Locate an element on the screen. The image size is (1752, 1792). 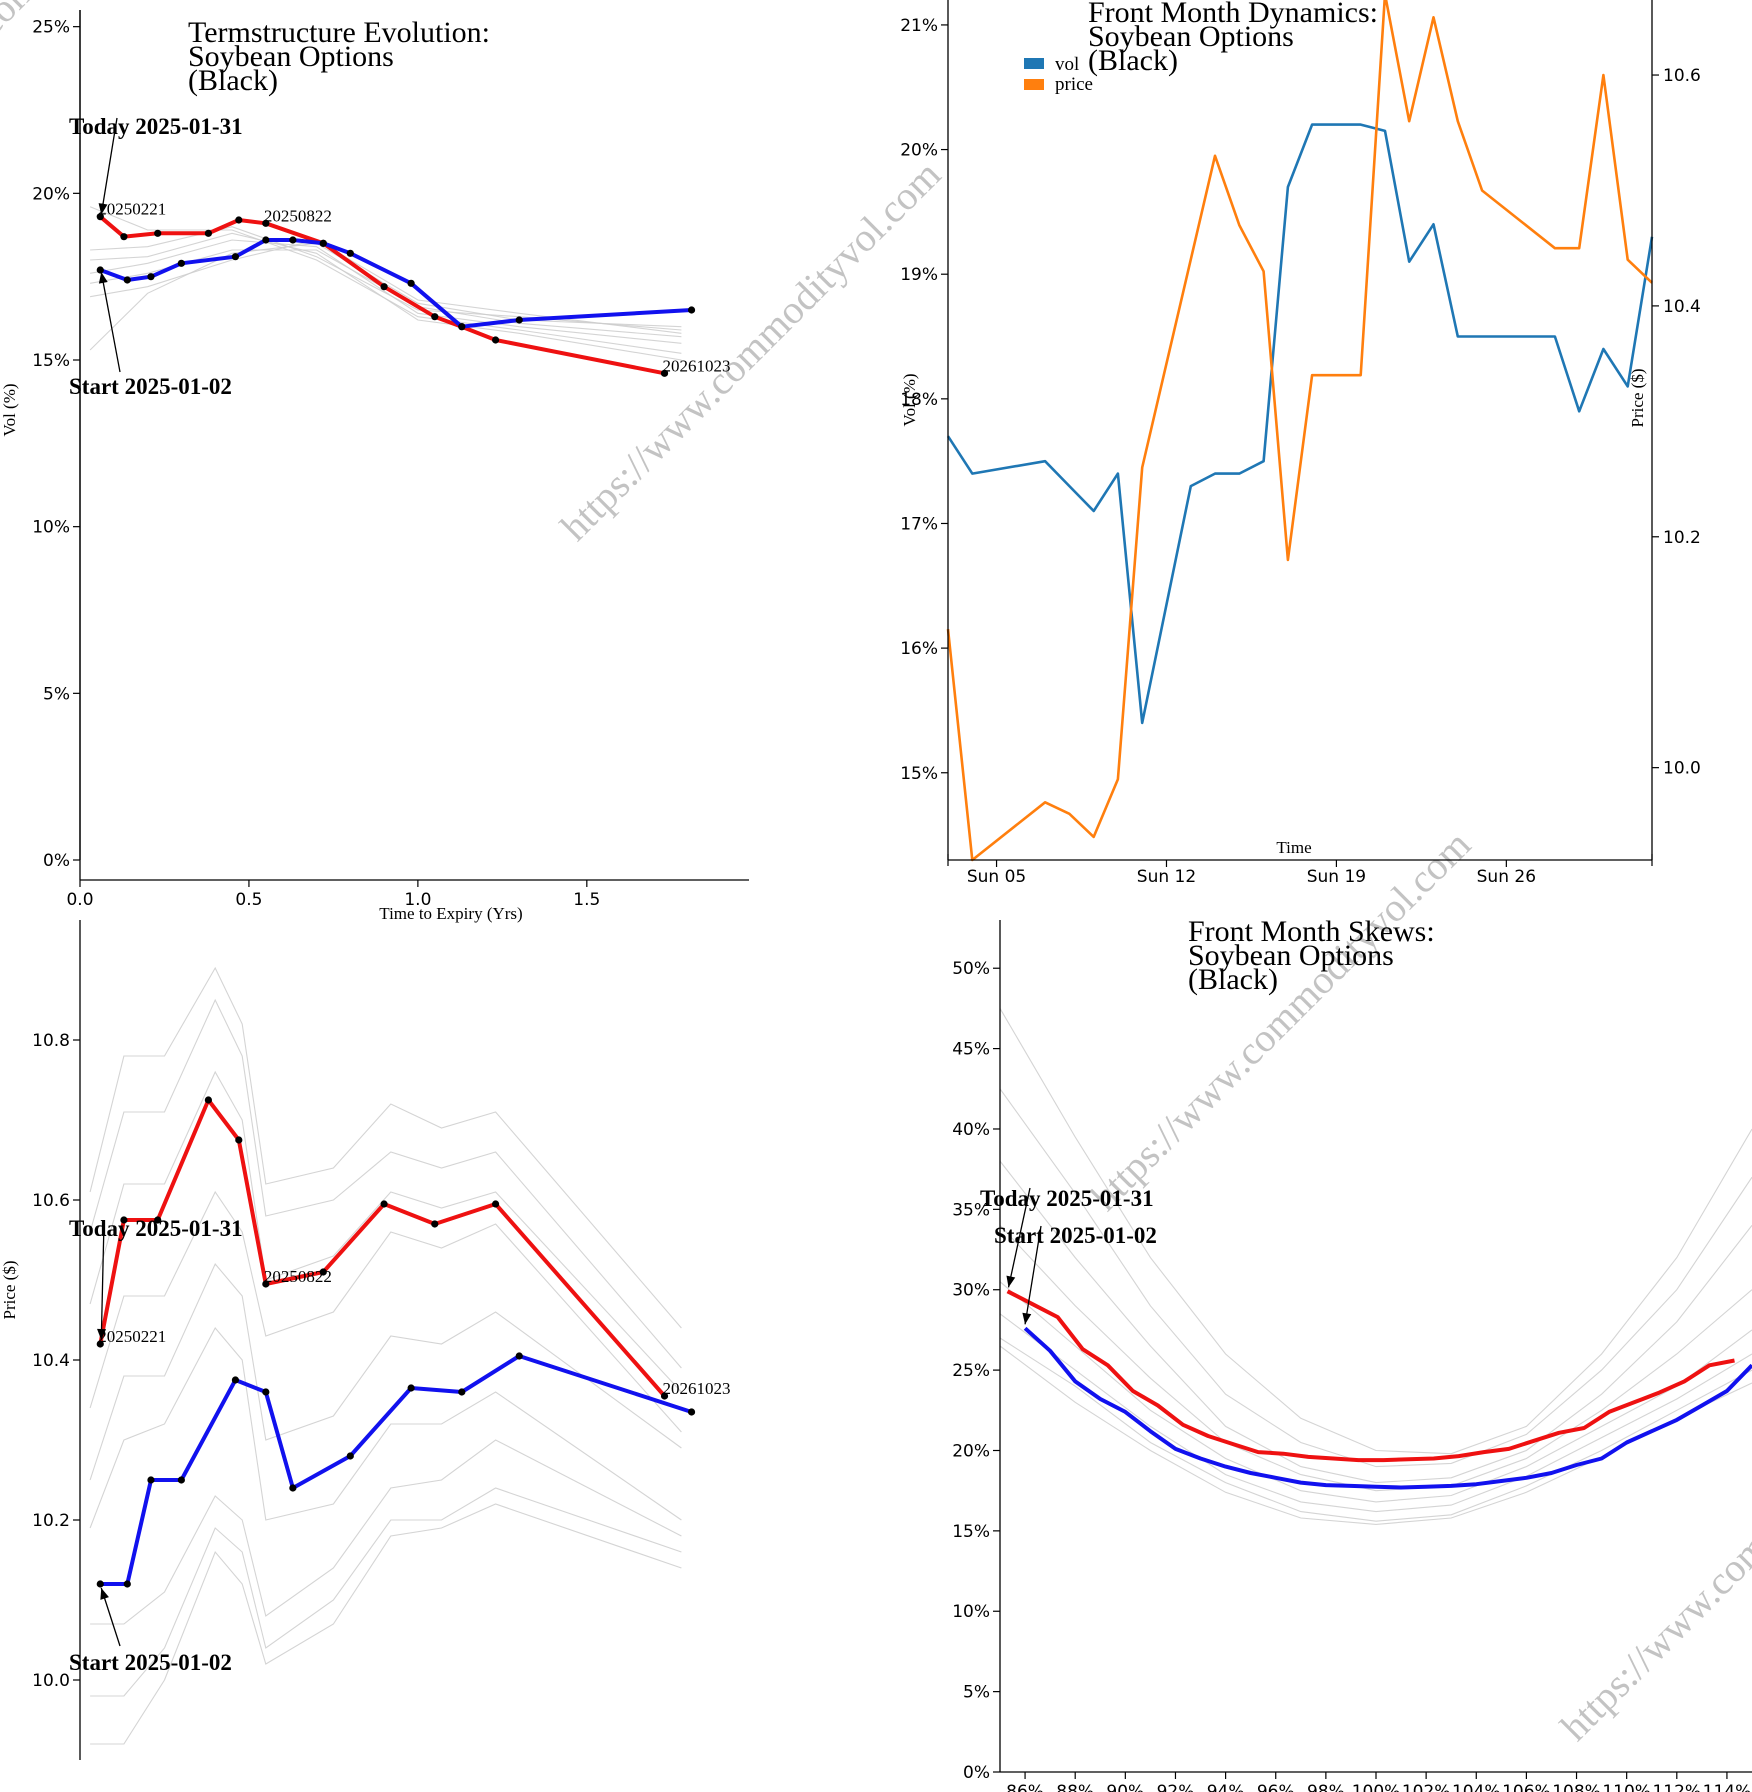
dynamics-ylabel-right: Price ($) is located at coordinates (1637, 397).